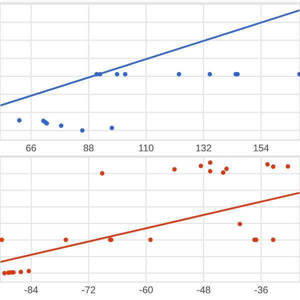  What do you see at coordinates (146, 290) in the screenshot?
I see `x-tick-label: -60` at bounding box center [146, 290].